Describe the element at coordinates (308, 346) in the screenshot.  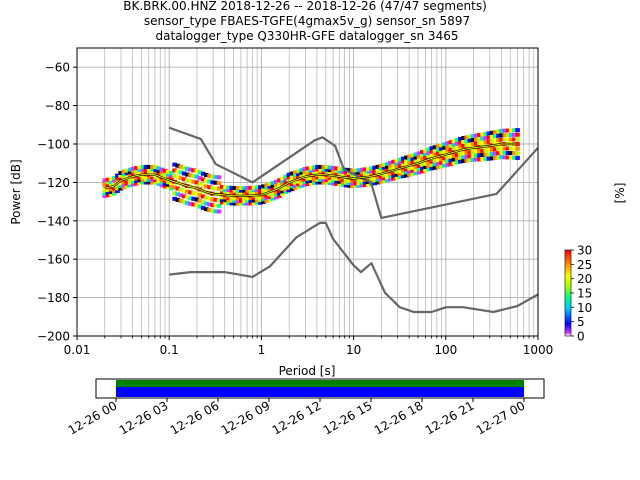
I see `x-axis: 0.01 0.1 1 10 100 1000` at that location.